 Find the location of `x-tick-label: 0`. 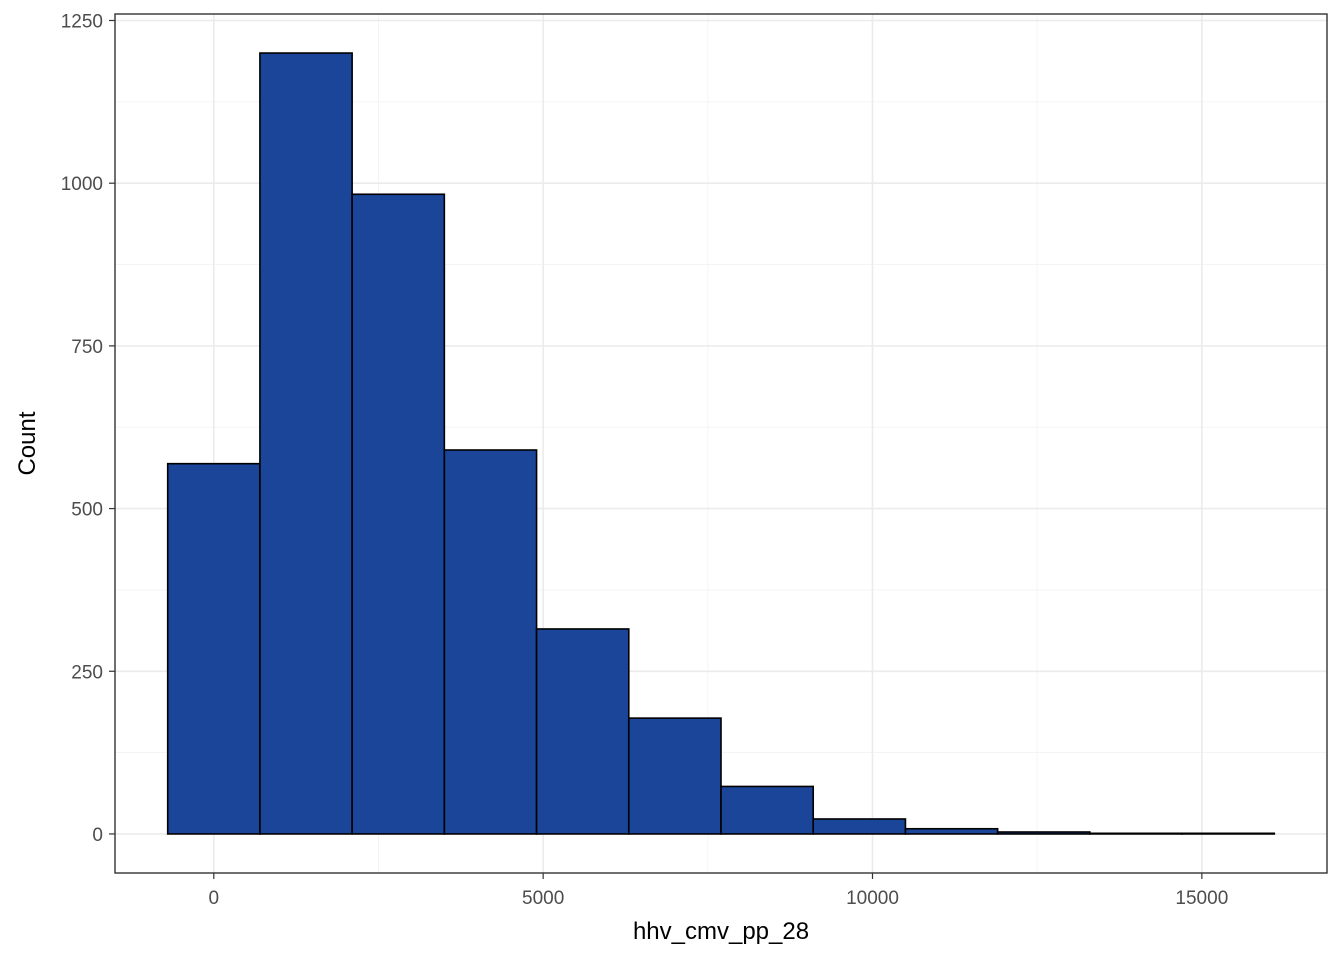

x-tick-label: 0 is located at coordinates (214, 898).